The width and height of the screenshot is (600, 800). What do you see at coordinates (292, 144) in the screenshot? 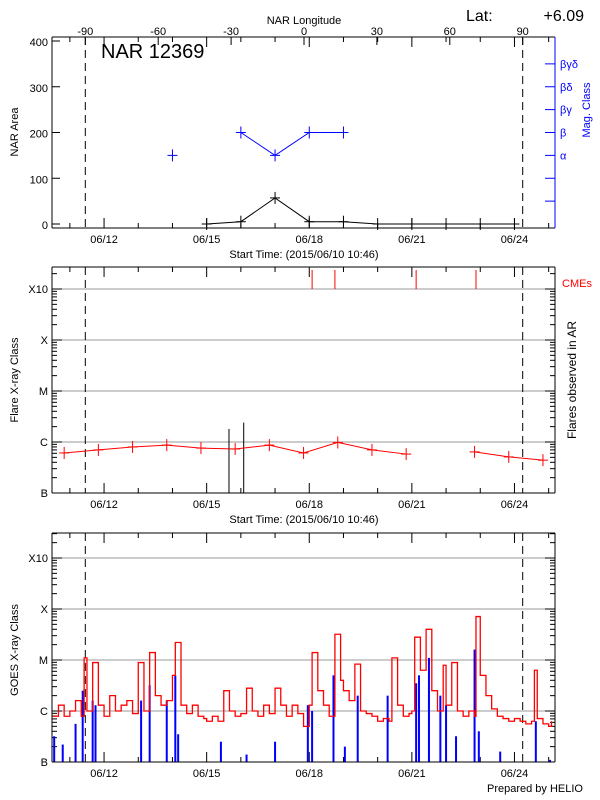
I see `mag-class-line` at bounding box center [292, 144].